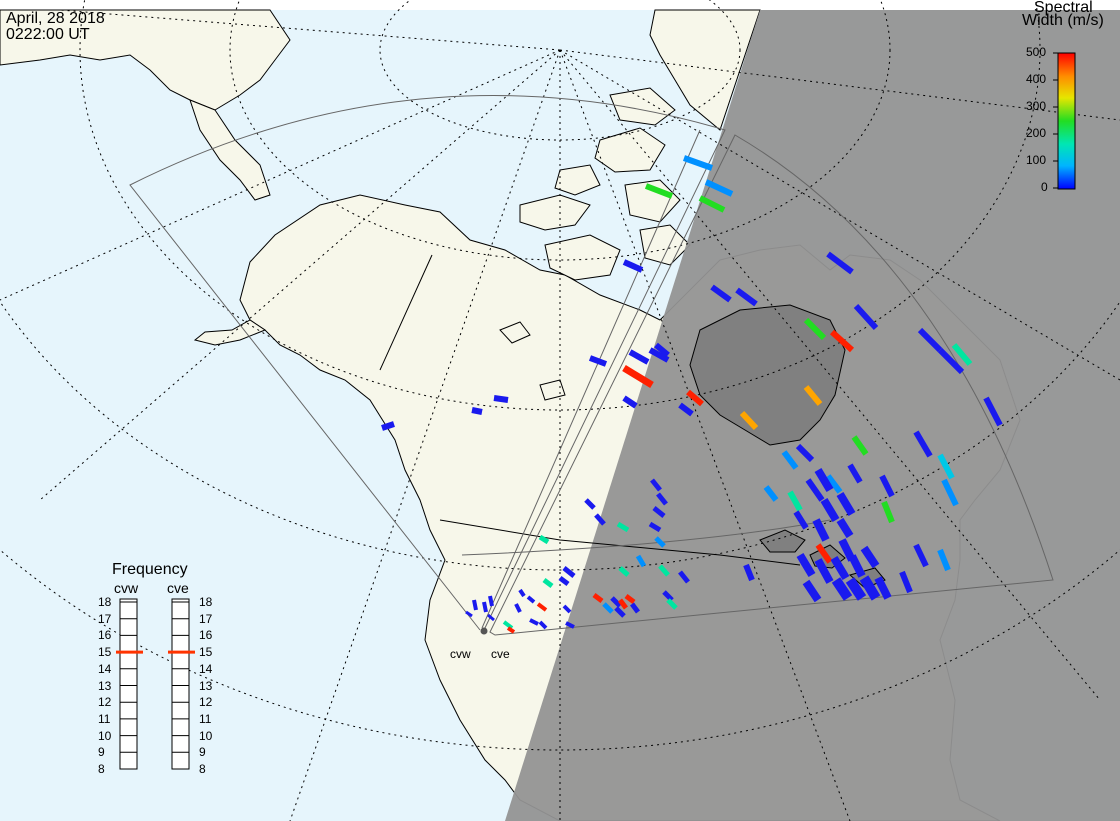 The image size is (1120, 821). Describe the element at coordinates (500, 654) in the screenshot. I see `radar-label-cve: cve` at that location.